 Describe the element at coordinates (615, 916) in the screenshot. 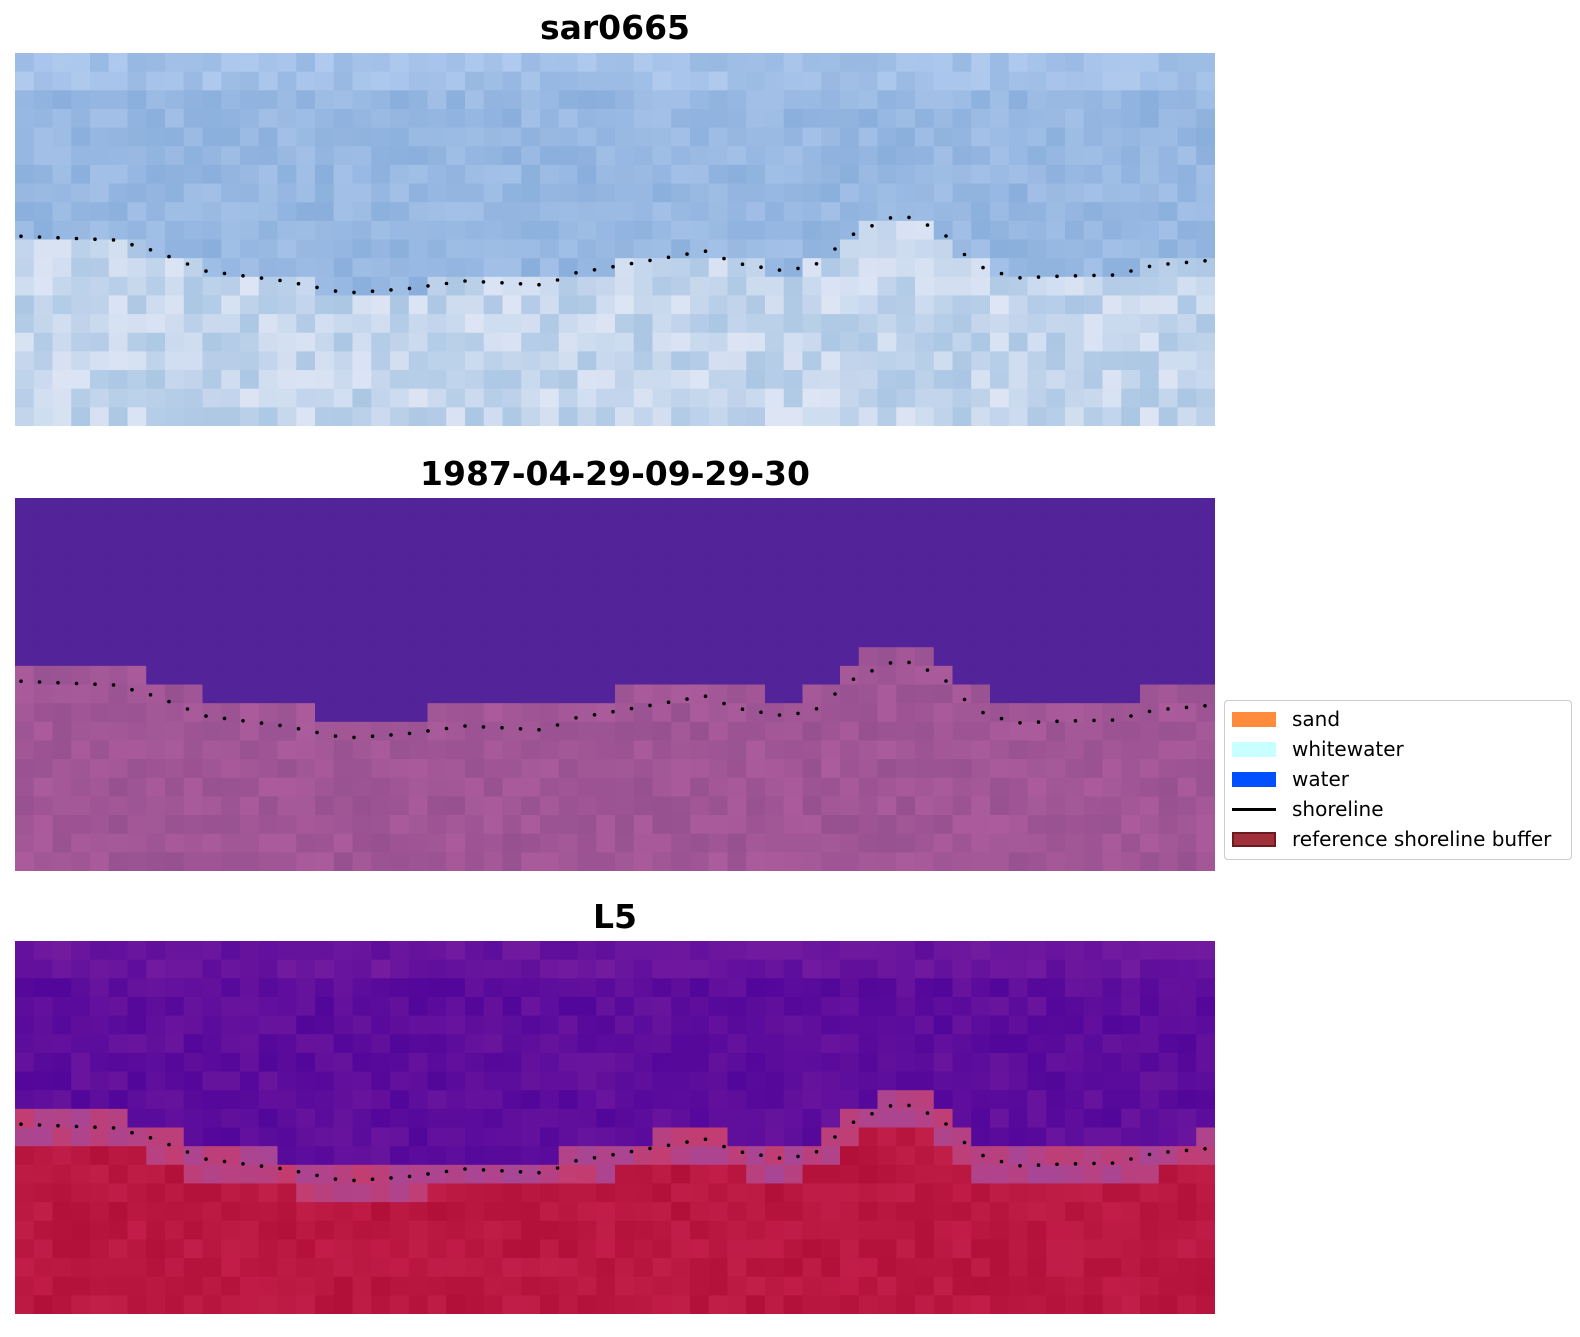

I see `panel-title-l5: L5` at that location.